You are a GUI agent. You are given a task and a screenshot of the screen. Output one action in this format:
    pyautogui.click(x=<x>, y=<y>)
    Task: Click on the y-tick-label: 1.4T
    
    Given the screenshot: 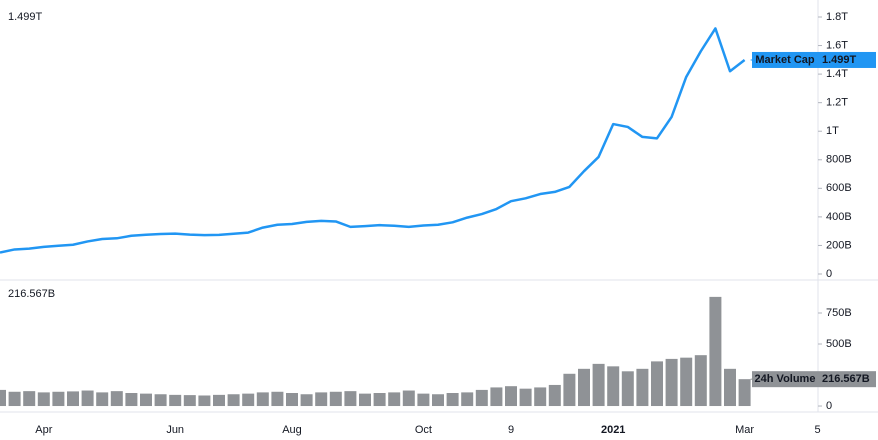 What is the action you would take?
    pyautogui.click(x=837, y=74)
    